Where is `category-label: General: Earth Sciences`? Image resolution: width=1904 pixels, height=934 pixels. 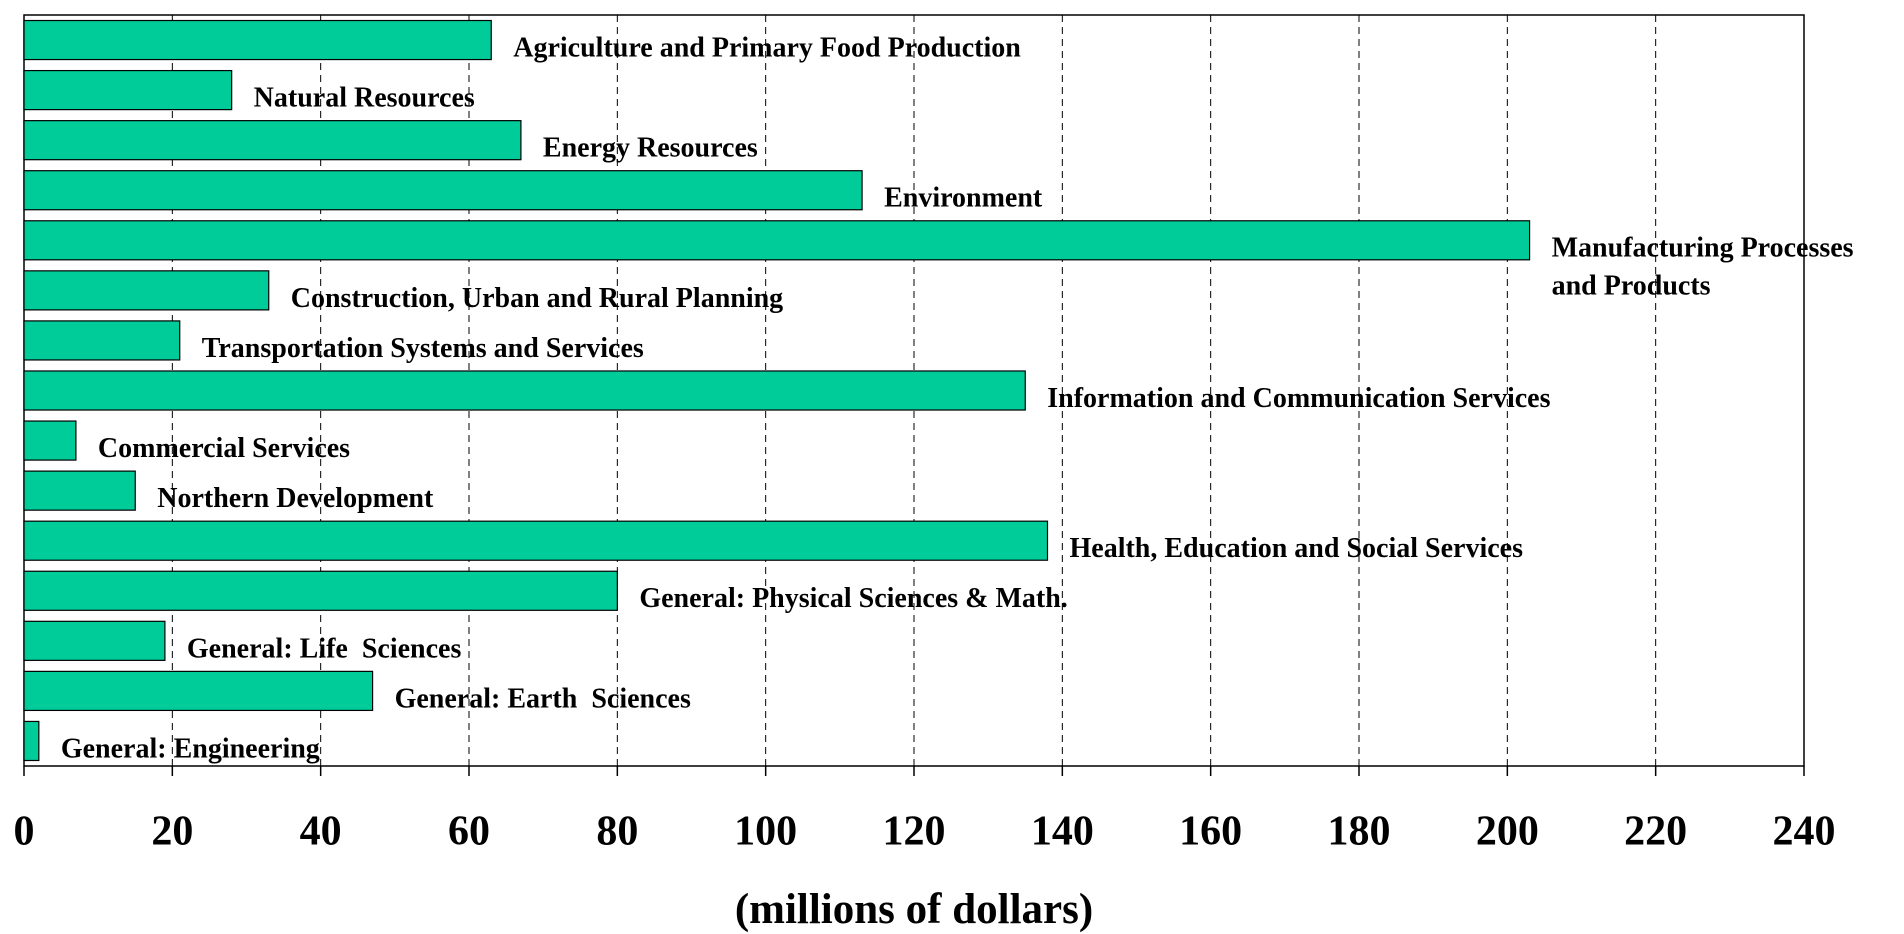
category-label: General: Earth Sciences is located at coordinates (543, 698).